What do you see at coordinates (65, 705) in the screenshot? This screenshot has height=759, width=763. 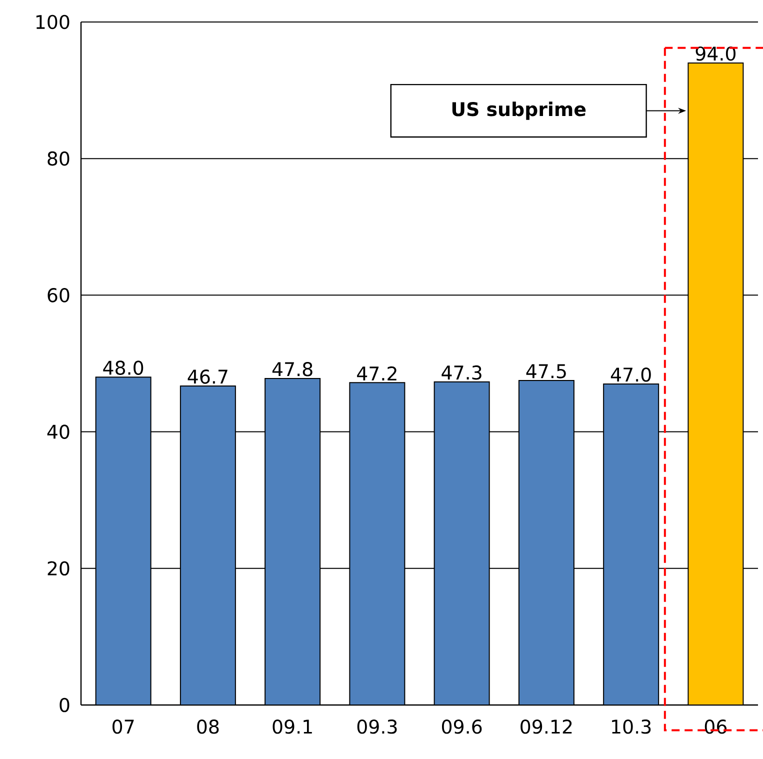 I see `y-tick-label: 0` at bounding box center [65, 705].